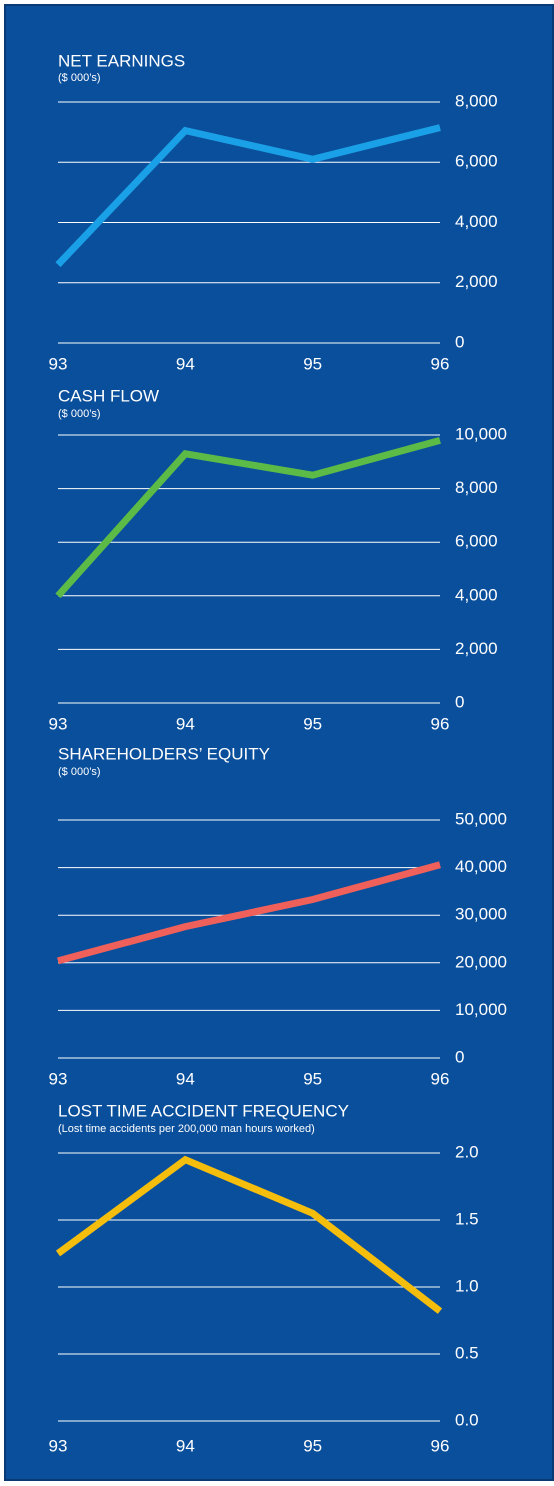 The width and height of the screenshot is (554, 1486). Describe the element at coordinates (467, 1285) in the screenshot. I see `y-tick-label: 1.0` at that location.